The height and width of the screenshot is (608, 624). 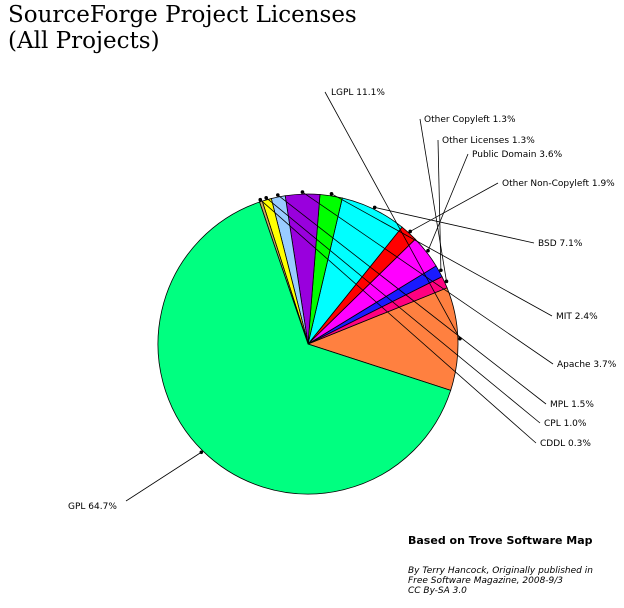 I want to click on credit-line-3: CC By-SA 3.0, so click(x=437, y=591).